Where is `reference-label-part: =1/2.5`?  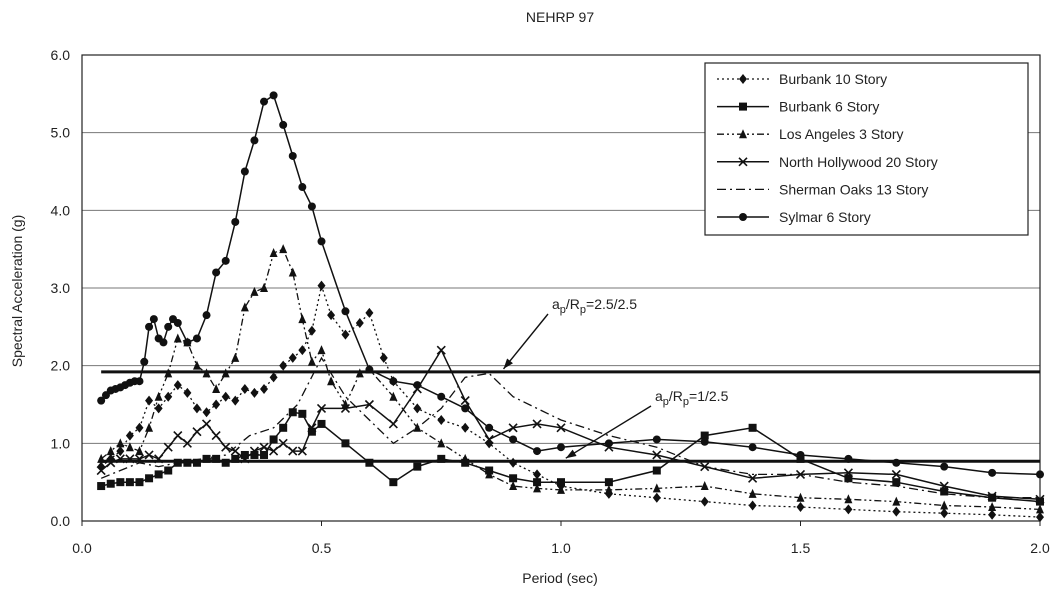
reference-label-part: =1/2.5 is located at coordinates (709, 396).